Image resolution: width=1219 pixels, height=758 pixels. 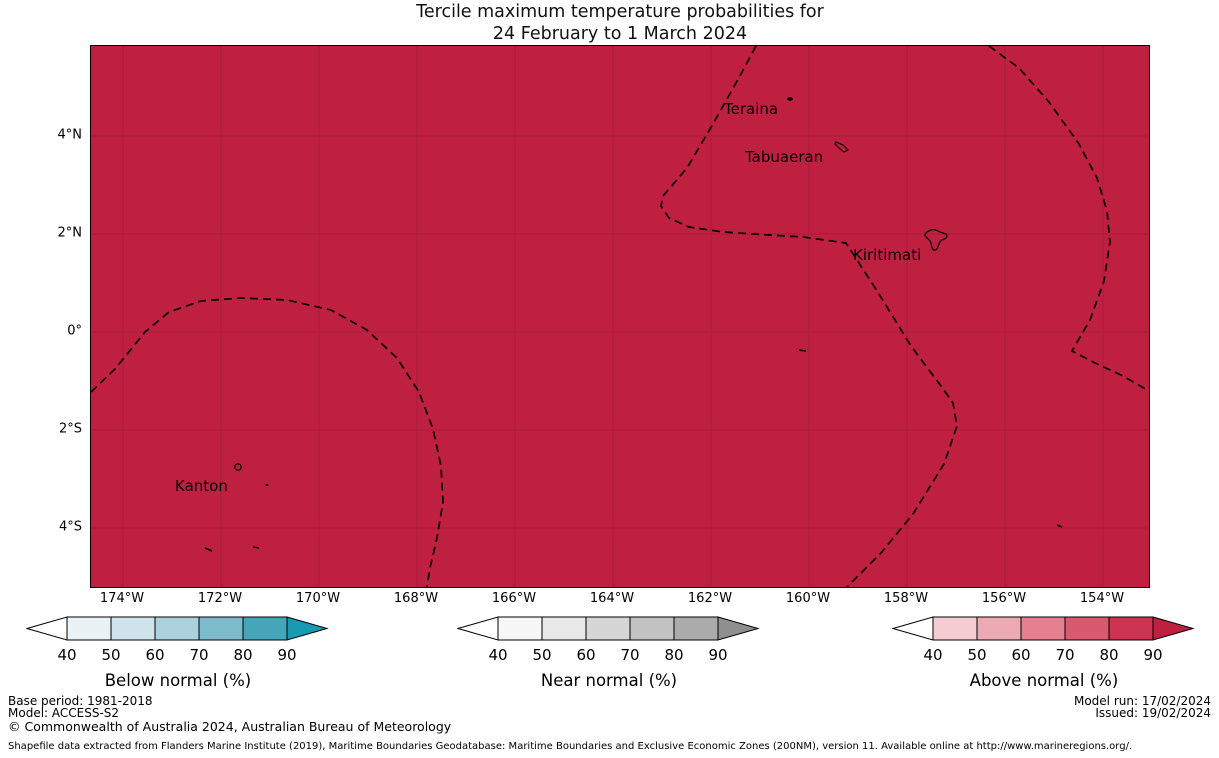 I want to click on islet-dot, so click(x=267, y=485).